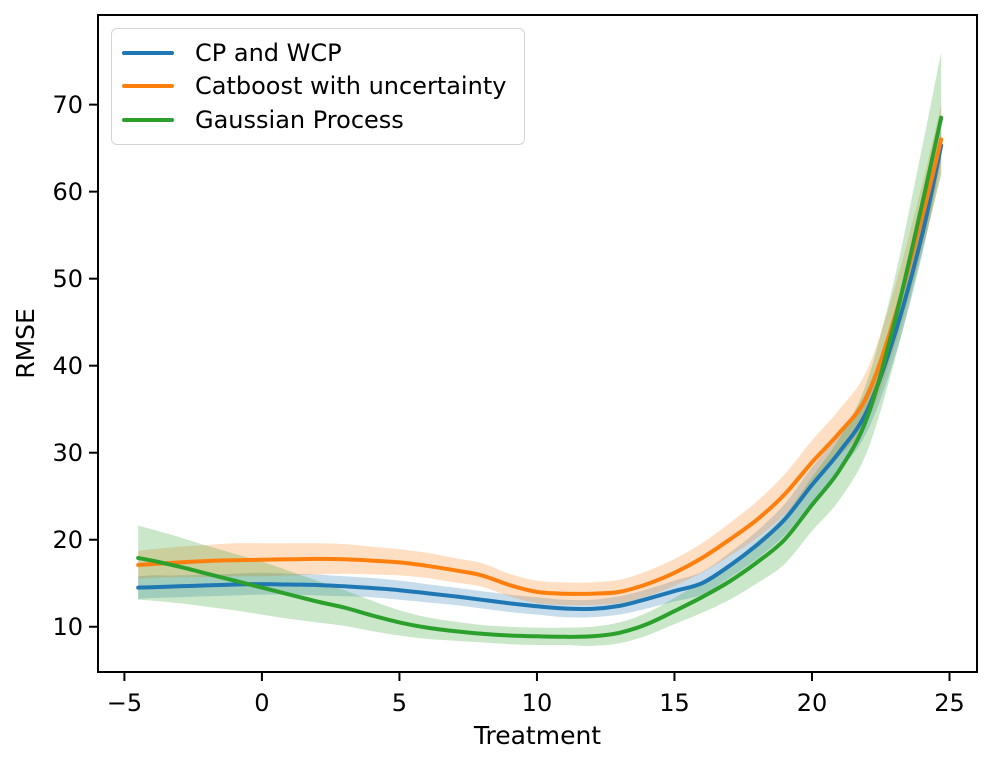  I want to click on x-tick-label: 10, so click(537, 703).